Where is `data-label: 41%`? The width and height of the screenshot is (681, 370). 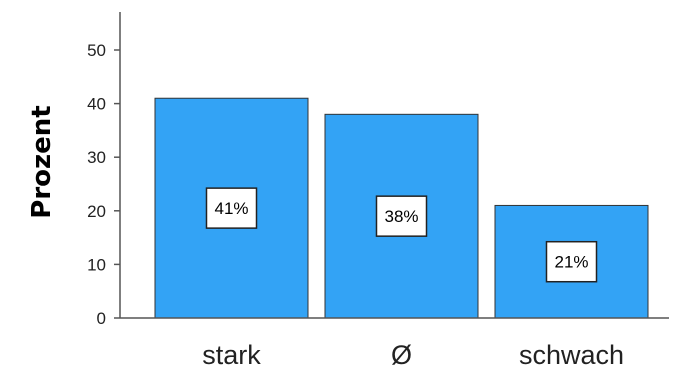
data-label: 41% is located at coordinates (231, 208).